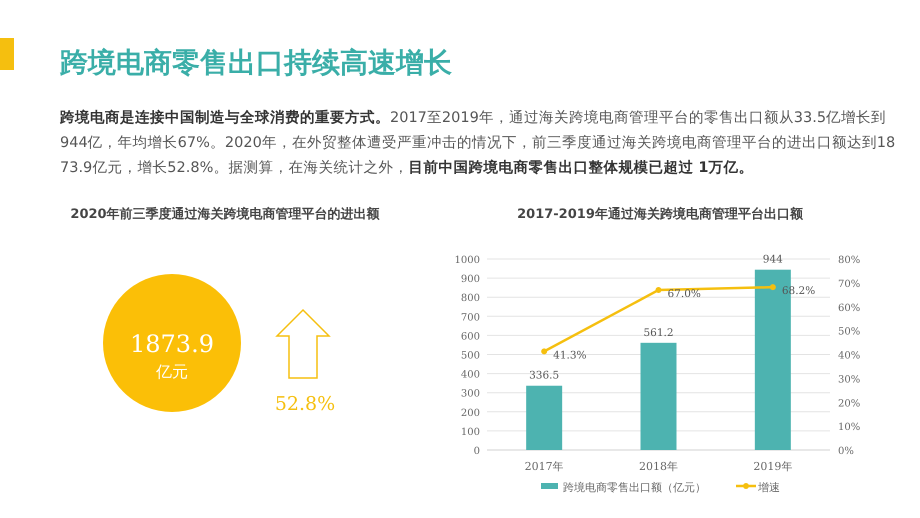 Image resolution: width=920 pixels, height=518 pixels. I want to click on y-tick-label: 500, so click(470, 356).